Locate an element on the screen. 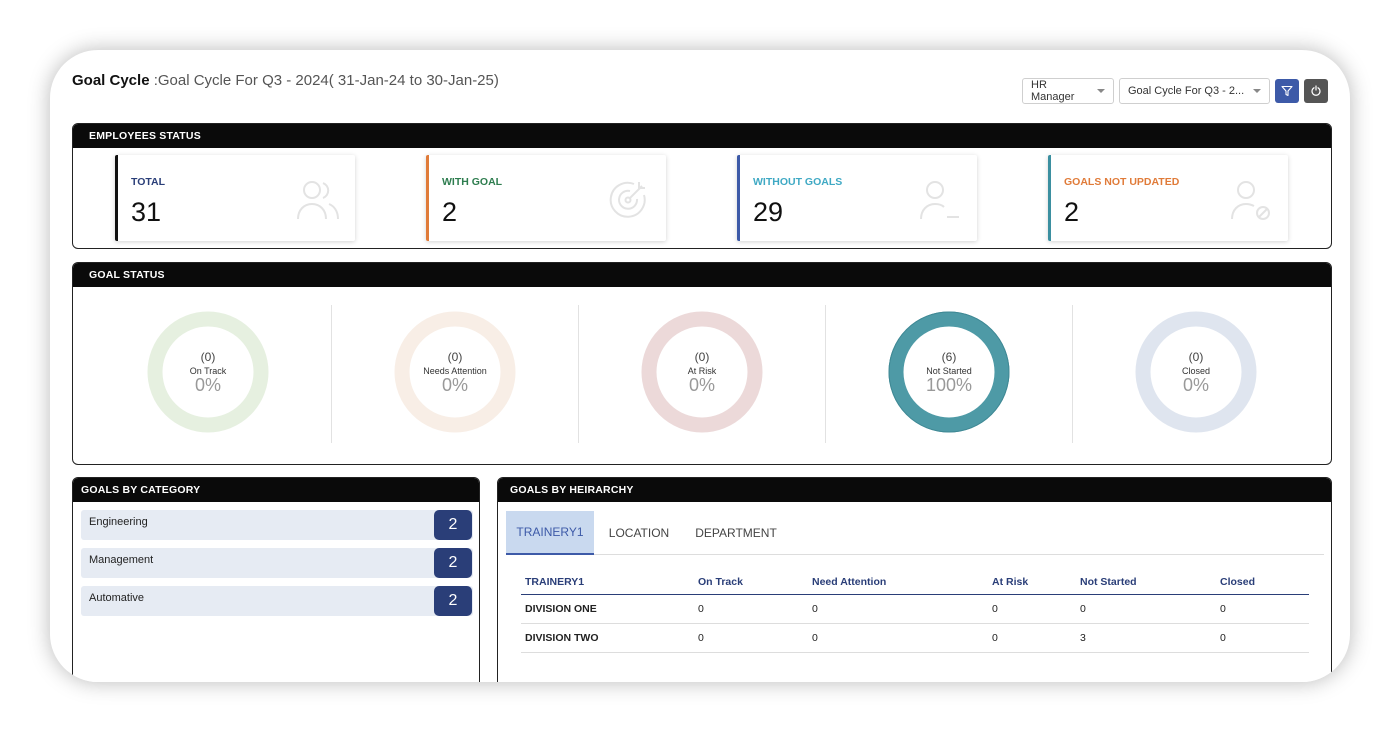 Image resolution: width=1400 pixels, height=732 pixels. table-row: DIVISION ONE 0 0 0 0 0 is located at coordinates (915, 609).